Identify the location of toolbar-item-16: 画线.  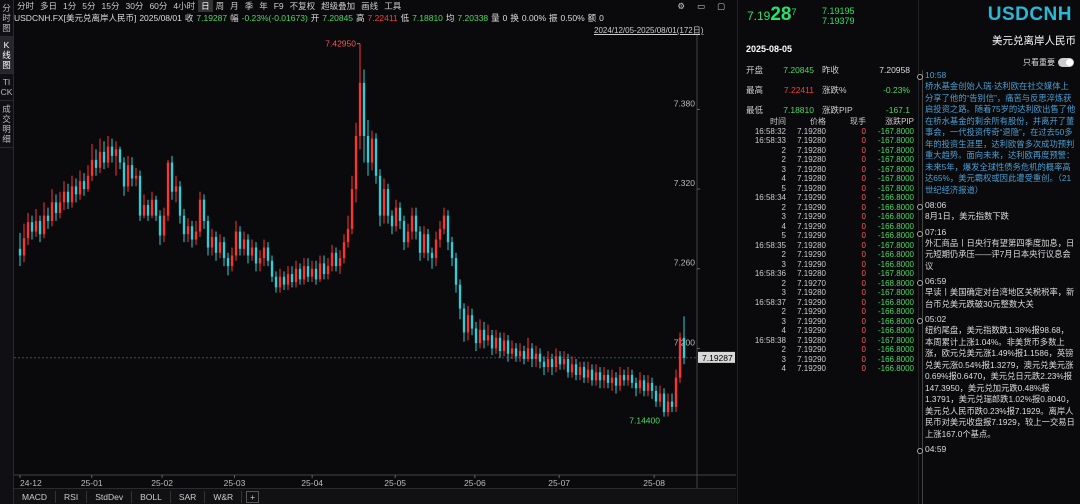
(370, 6).